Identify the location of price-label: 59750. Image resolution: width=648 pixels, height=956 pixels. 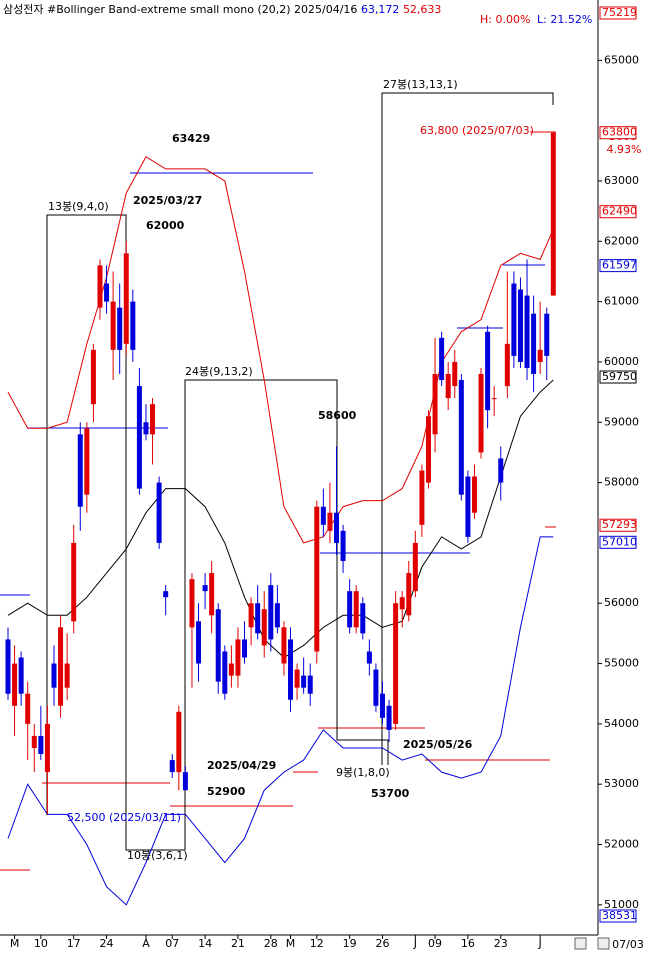
(619, 376).